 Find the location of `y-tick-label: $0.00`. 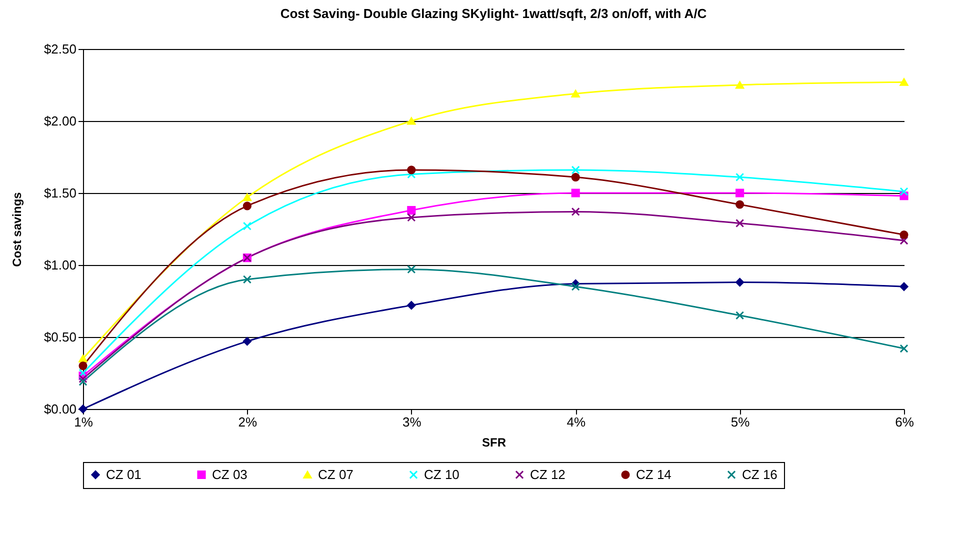

y-tick-label: $0.00 is located at coordinates (60, 409).